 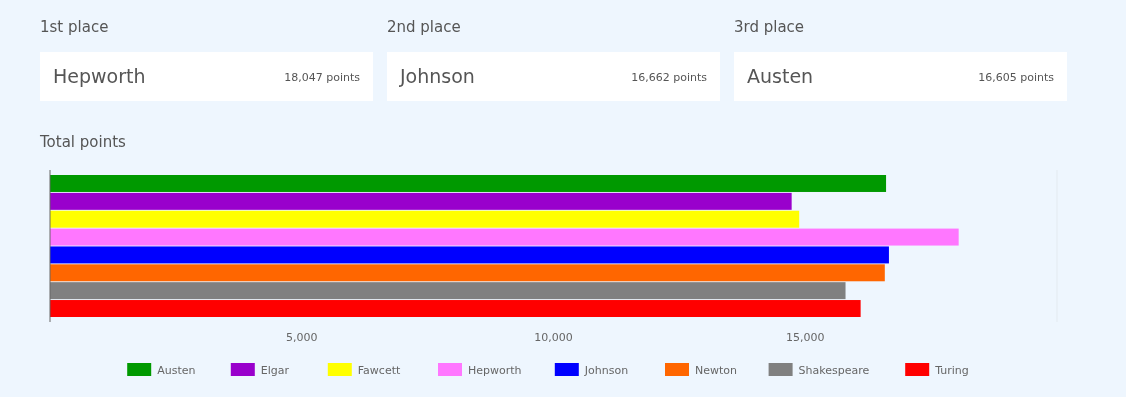 What do you see at coordinates (951, 370) in the screenshot?
I see `legend-label: Turing` at bounding box center [951, 370].